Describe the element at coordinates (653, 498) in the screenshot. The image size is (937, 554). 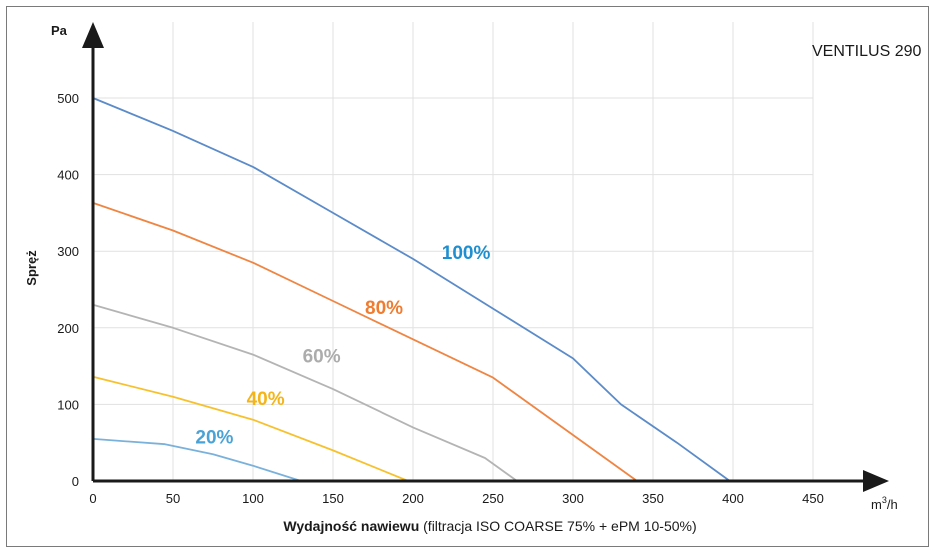
I see `x-tick-label: 350` at that location.